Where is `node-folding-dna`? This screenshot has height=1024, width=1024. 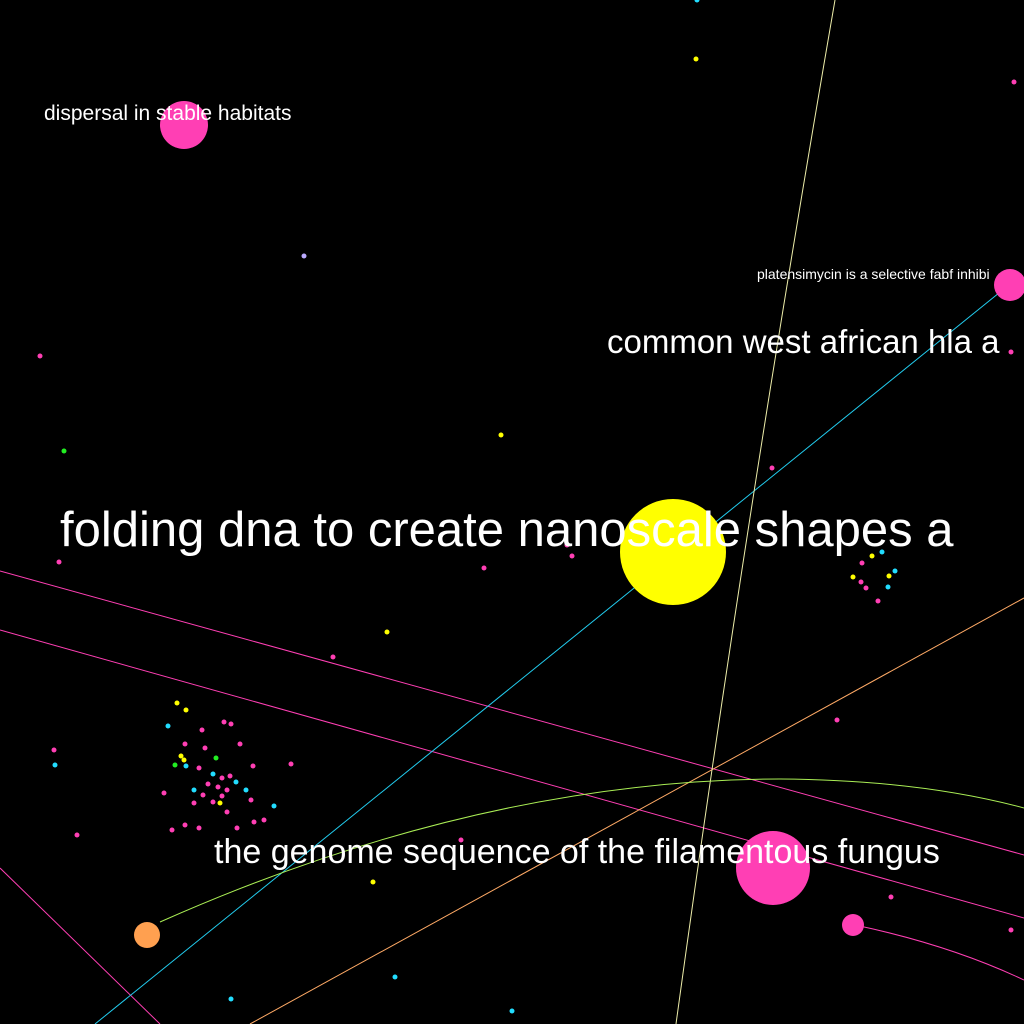
node-folding-dna is located at coordinates (673, 552).